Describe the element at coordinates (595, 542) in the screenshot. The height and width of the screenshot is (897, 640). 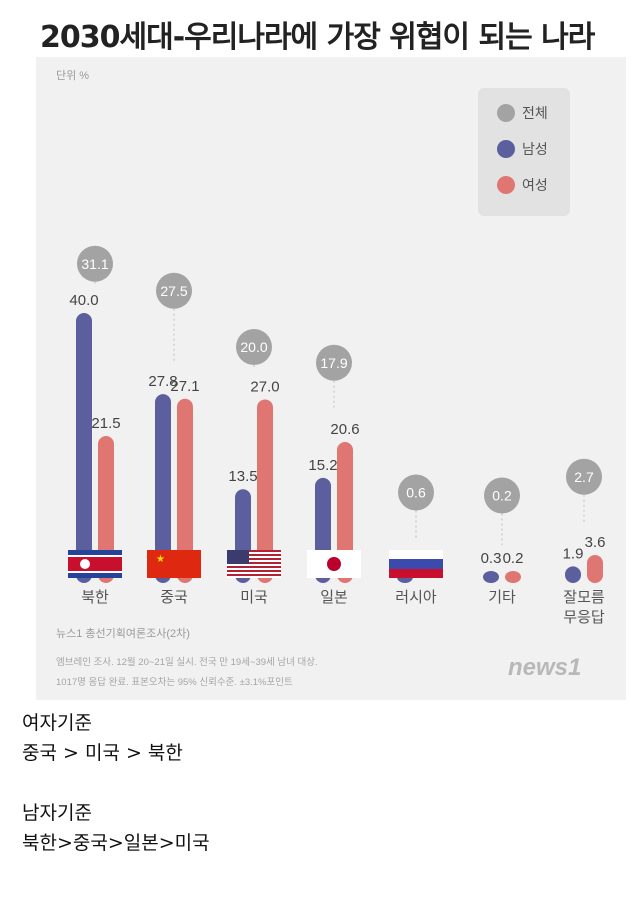
I see `female-value-label: 3.6` at that location.